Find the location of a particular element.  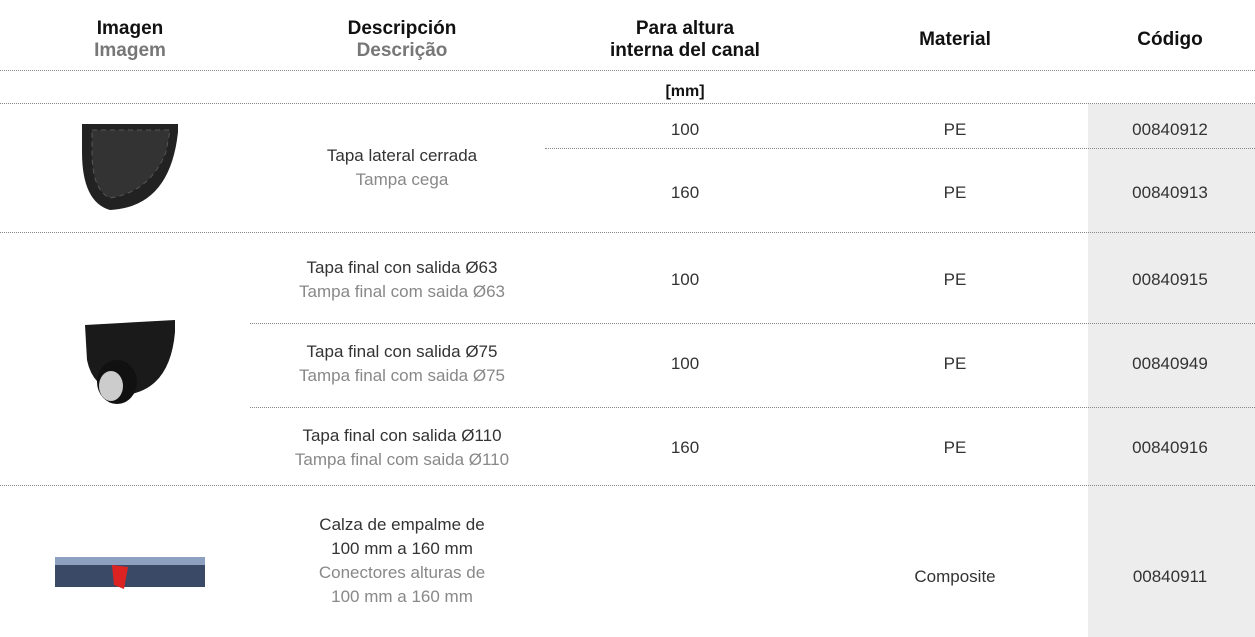

column-header: Código is located at coordinates (1169, 40).